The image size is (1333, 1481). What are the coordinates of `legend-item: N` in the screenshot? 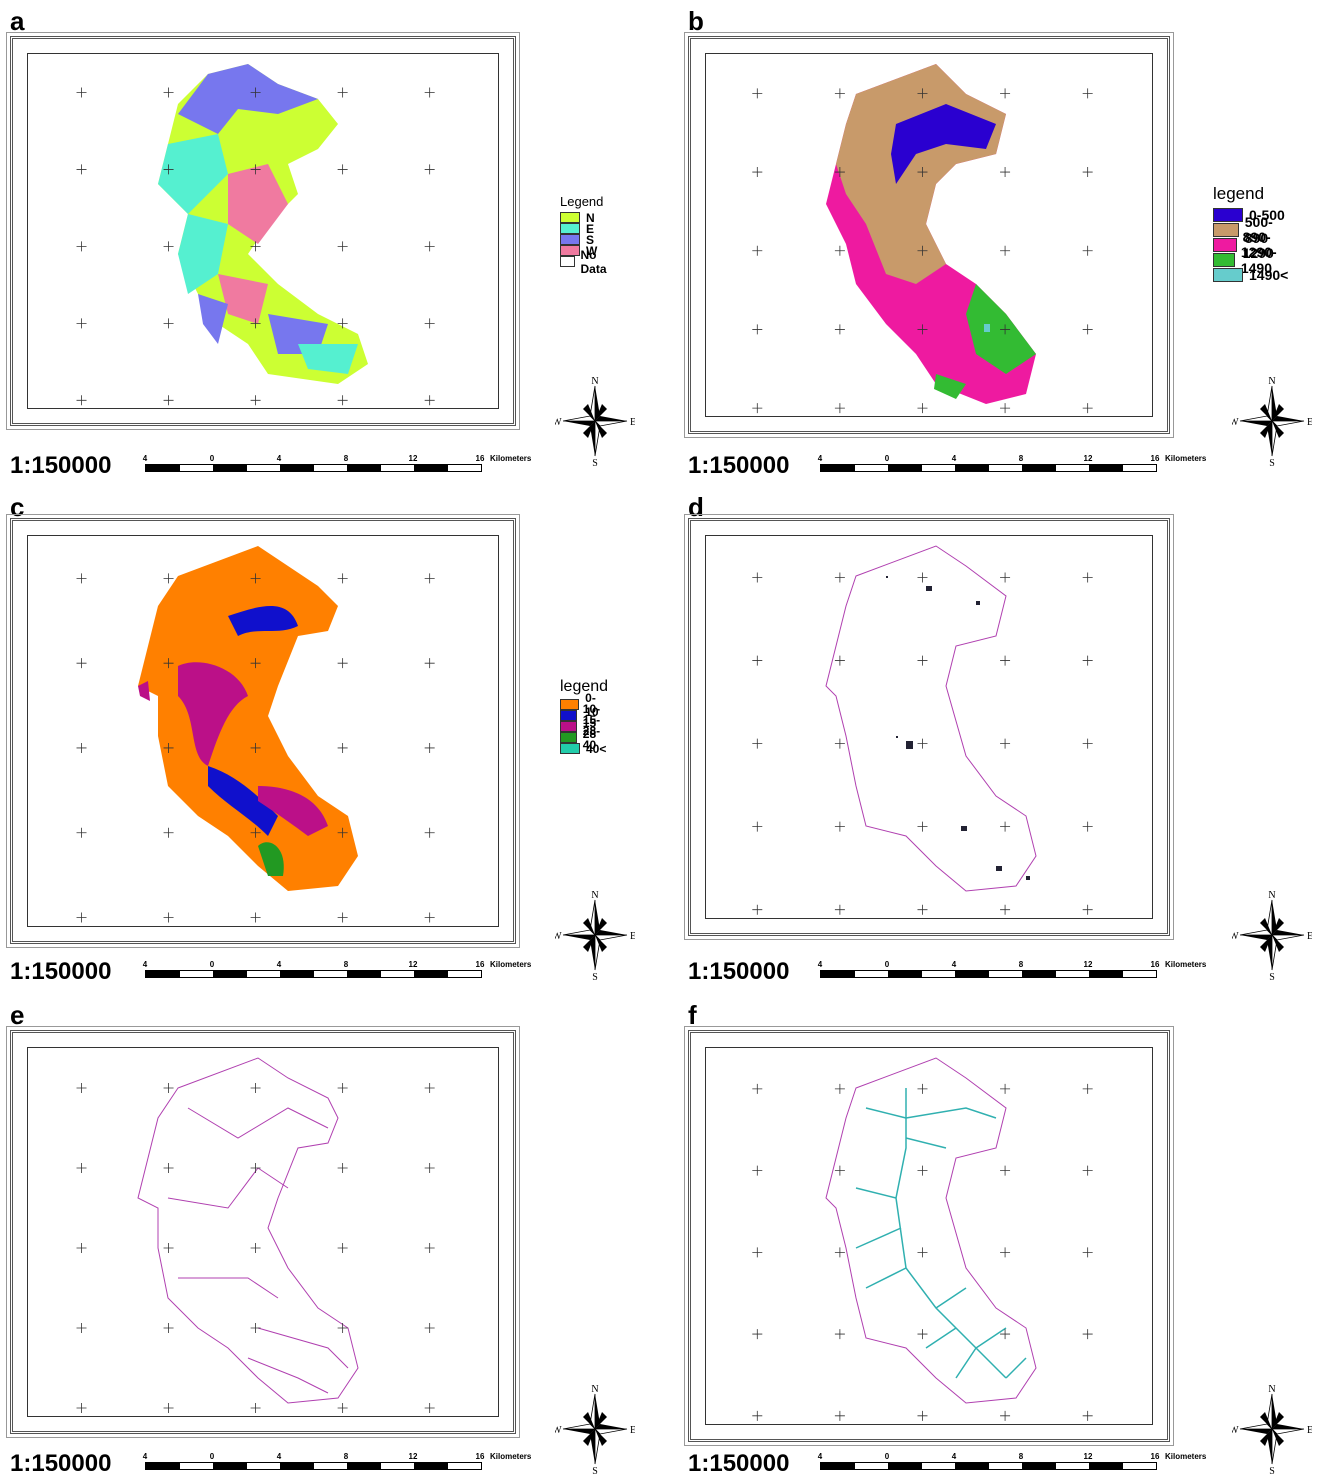 It's located at (586, 218).